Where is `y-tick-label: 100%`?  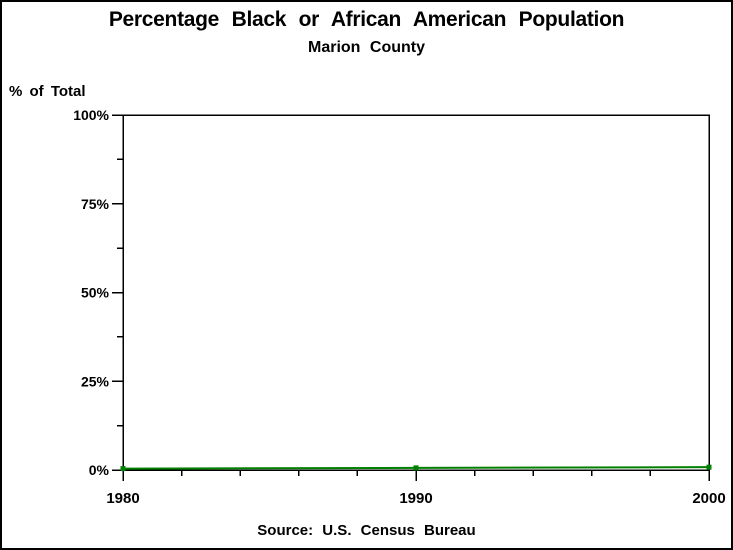 y-tick-label: 100% is located at coordinates (91, 115).